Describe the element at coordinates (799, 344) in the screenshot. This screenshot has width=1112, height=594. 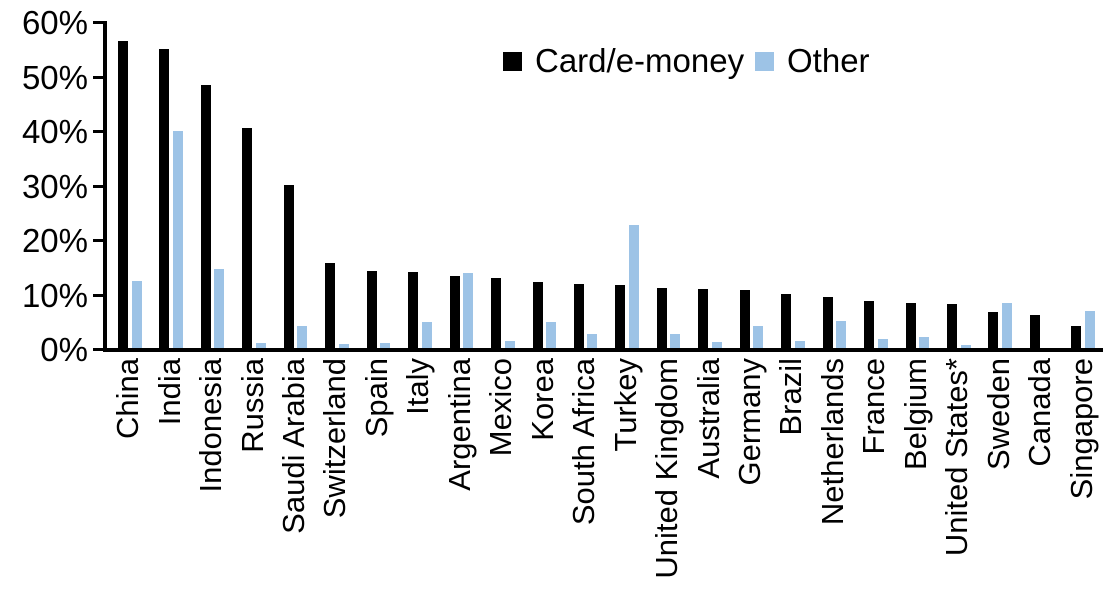
I see `bar-other-brazil` at that location.